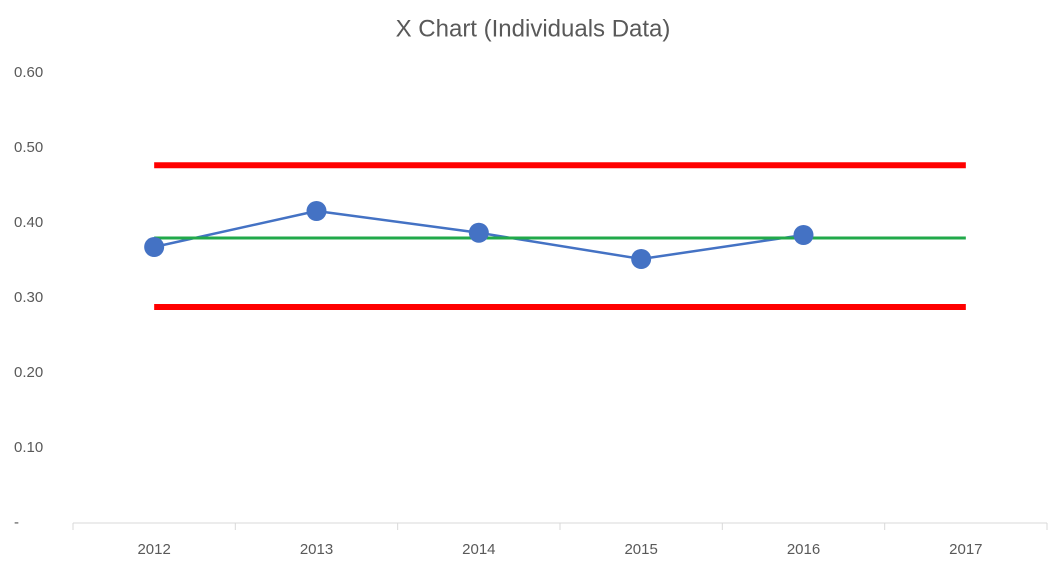 The image size is (1058, 574). Describe the element at coordinates (28, 372) in the screenshot. I see `y-tick-label: 0.20` at that location.